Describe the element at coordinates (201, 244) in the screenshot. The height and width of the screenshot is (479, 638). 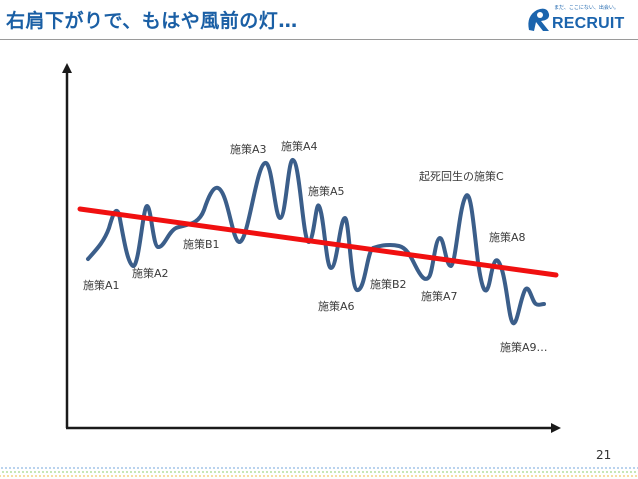
I see `label-b1: 施策B1` at that location.